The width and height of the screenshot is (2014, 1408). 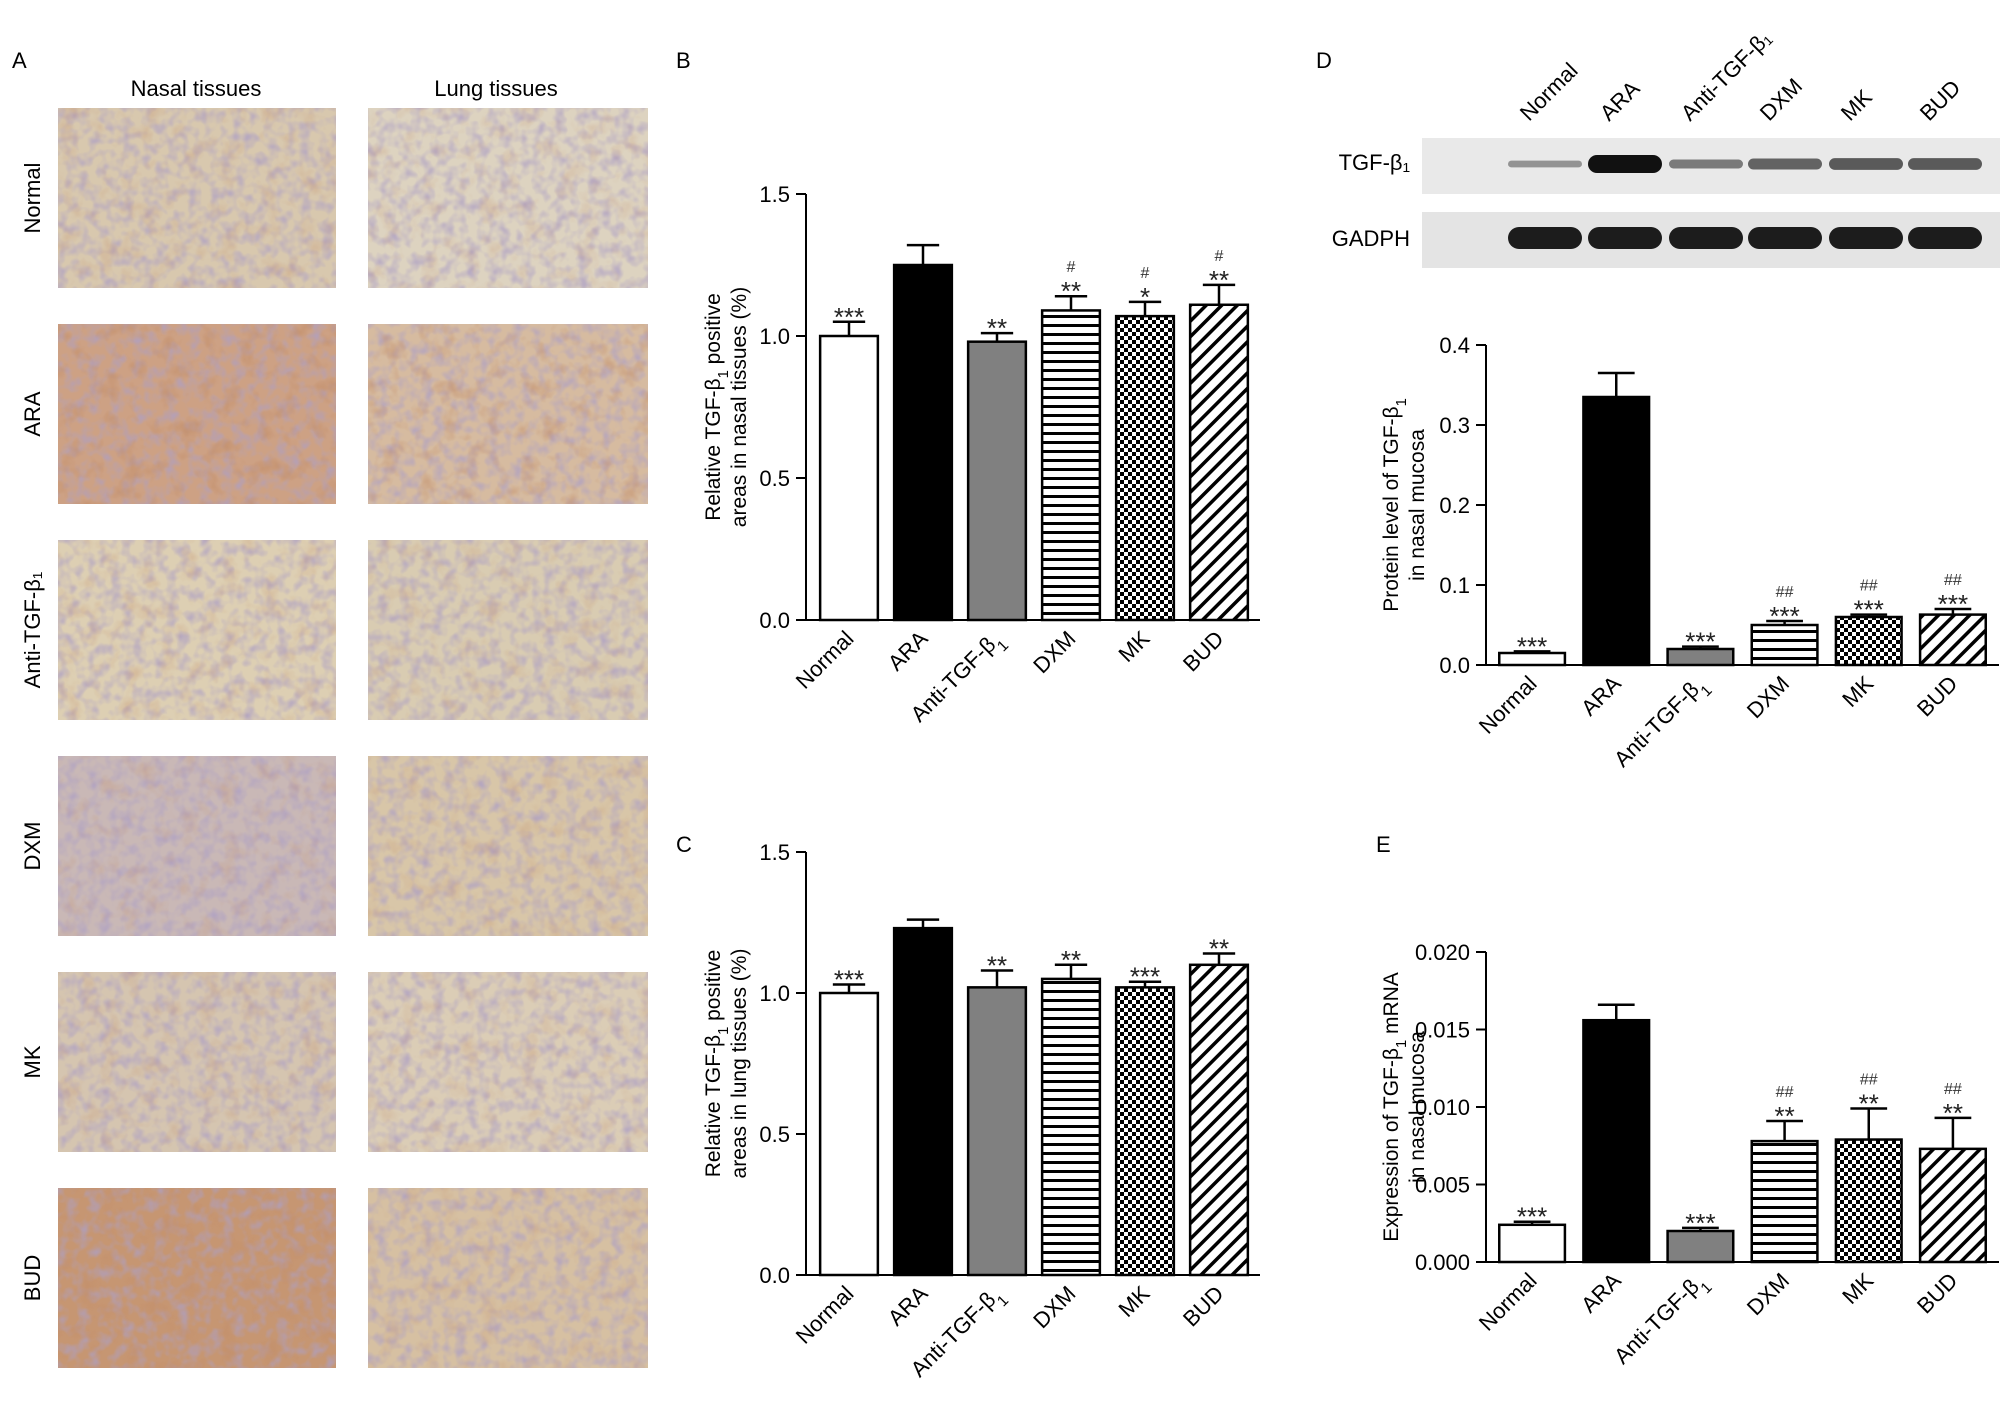 I want to click on histology-row-label: DXM, so click(x=32, y=846).